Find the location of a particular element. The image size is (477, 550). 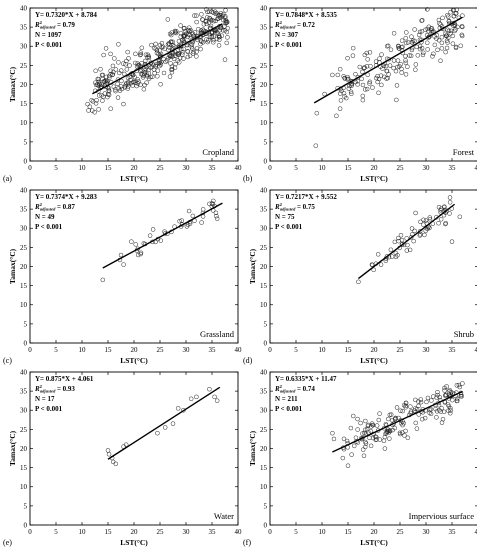

x-tick-label: 40 is located at coordinates (239, 168).